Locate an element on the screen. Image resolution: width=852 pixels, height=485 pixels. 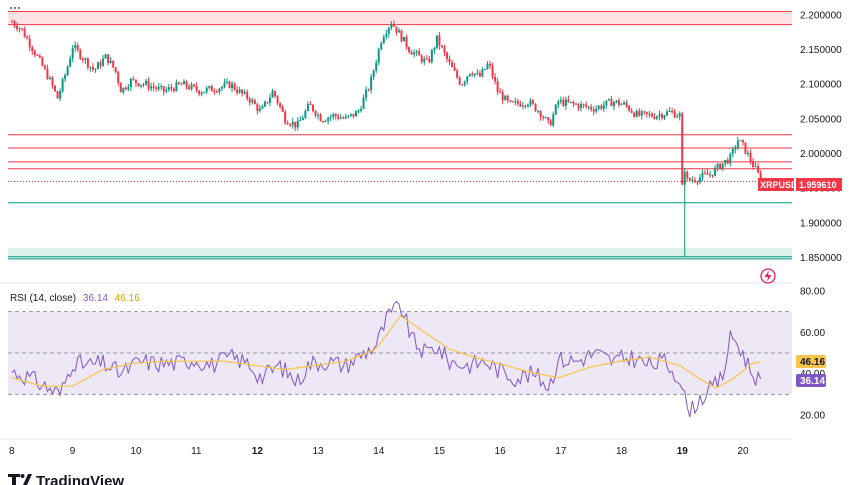
dots-icon is located at coordinates (15, 8).